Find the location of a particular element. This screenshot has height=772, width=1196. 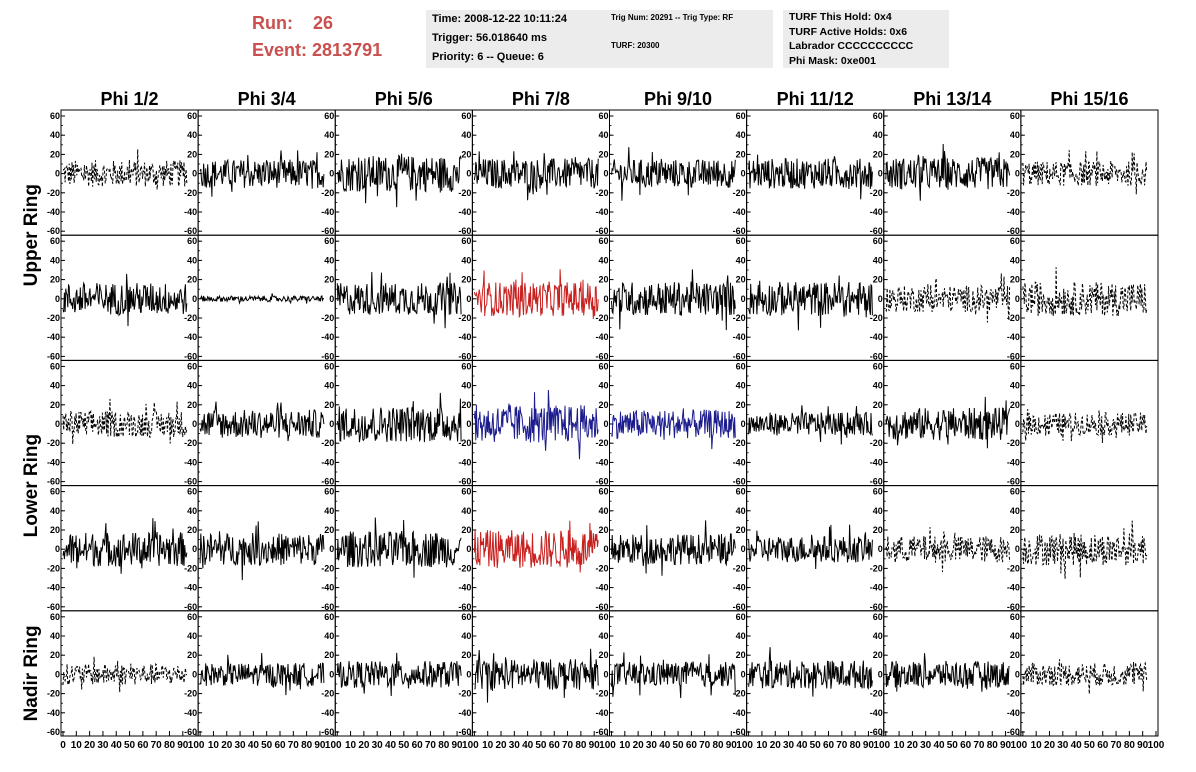

time-text: Time: 2008-12-22 10:11:24 is located at coordinates (499, 19).